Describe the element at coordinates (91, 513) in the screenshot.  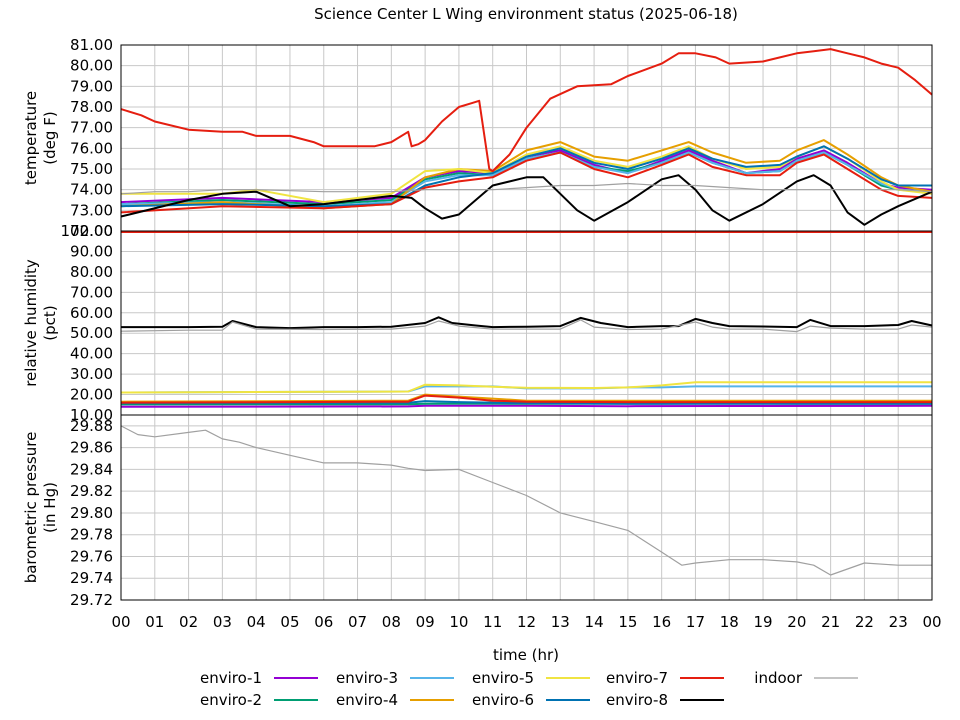
I see `y-tick-label-pressure: 29.80` at that location.